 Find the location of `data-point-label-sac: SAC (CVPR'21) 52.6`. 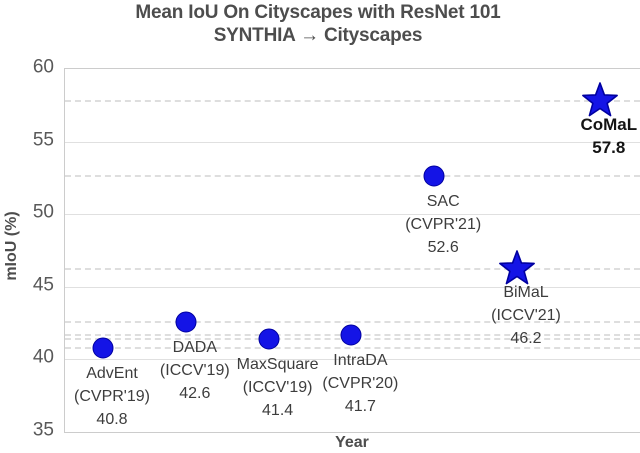

data-point-label-sac: SAC (CVPR'21) 52.6 is located at coordinates (443, 224).